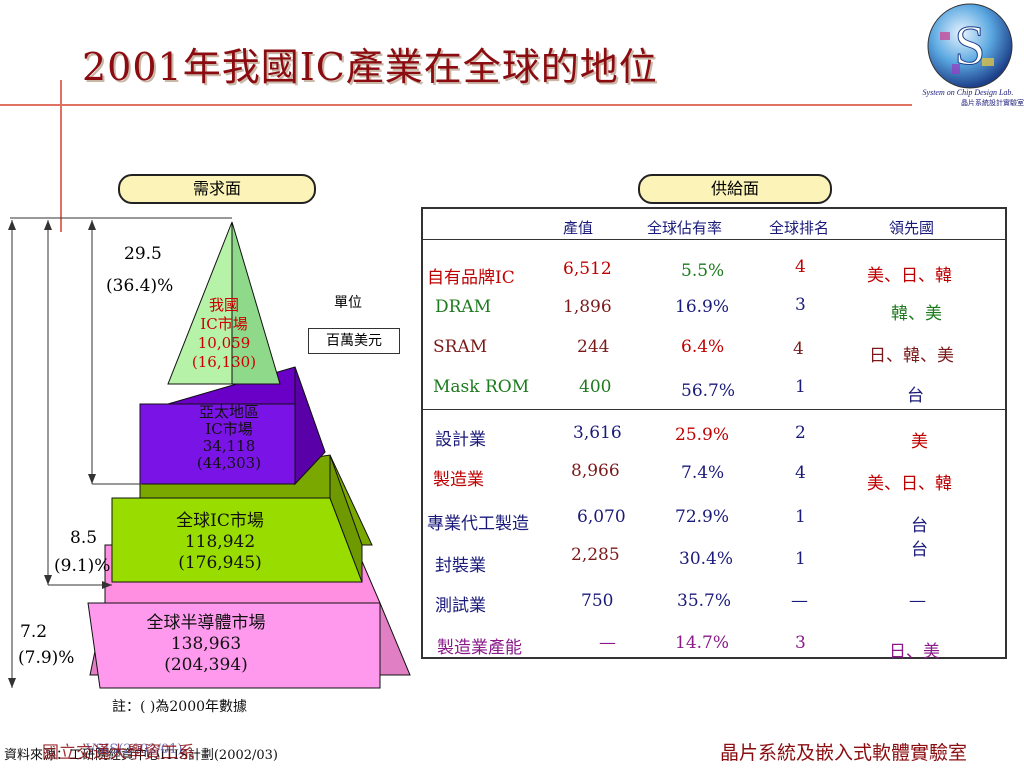  Describe the element at coordinates (708, 391) in the screenshot. I see `row-share: 56.7%` at that location.